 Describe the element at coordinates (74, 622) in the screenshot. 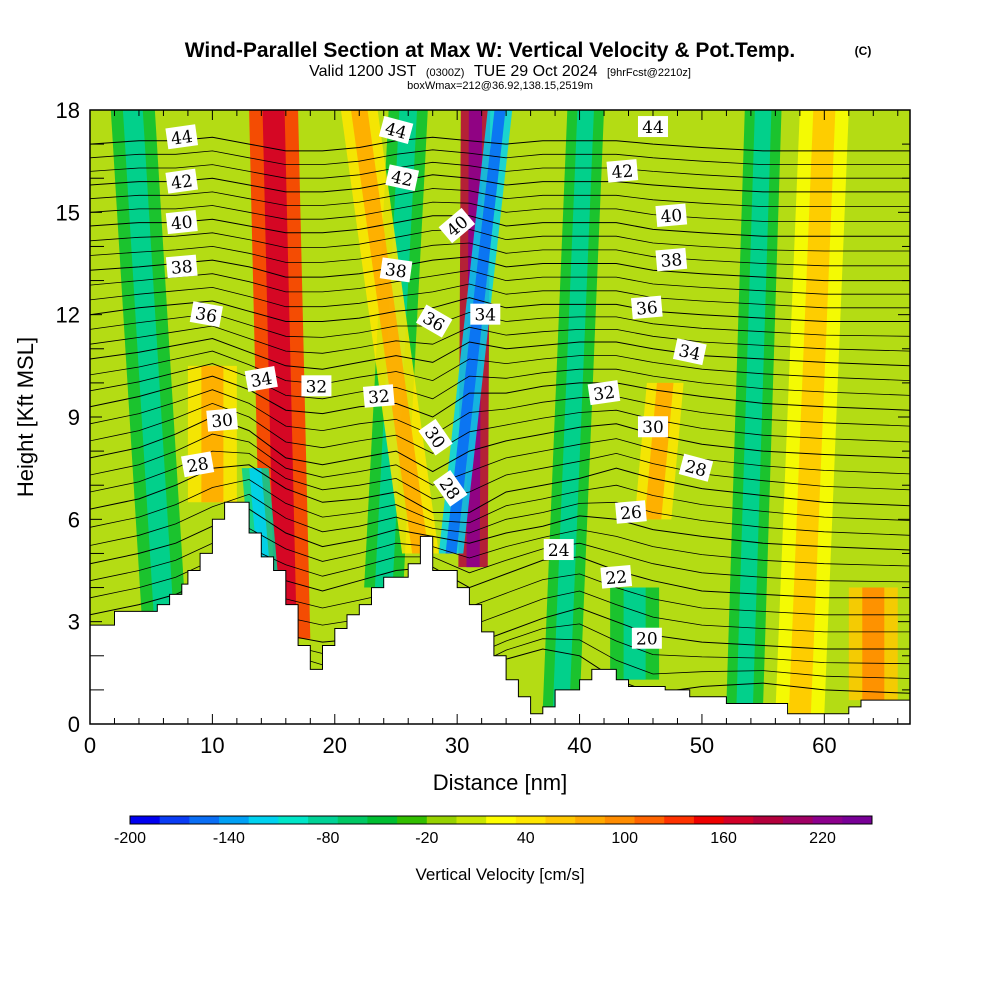

I see `y-tick-label: 3` at that location.